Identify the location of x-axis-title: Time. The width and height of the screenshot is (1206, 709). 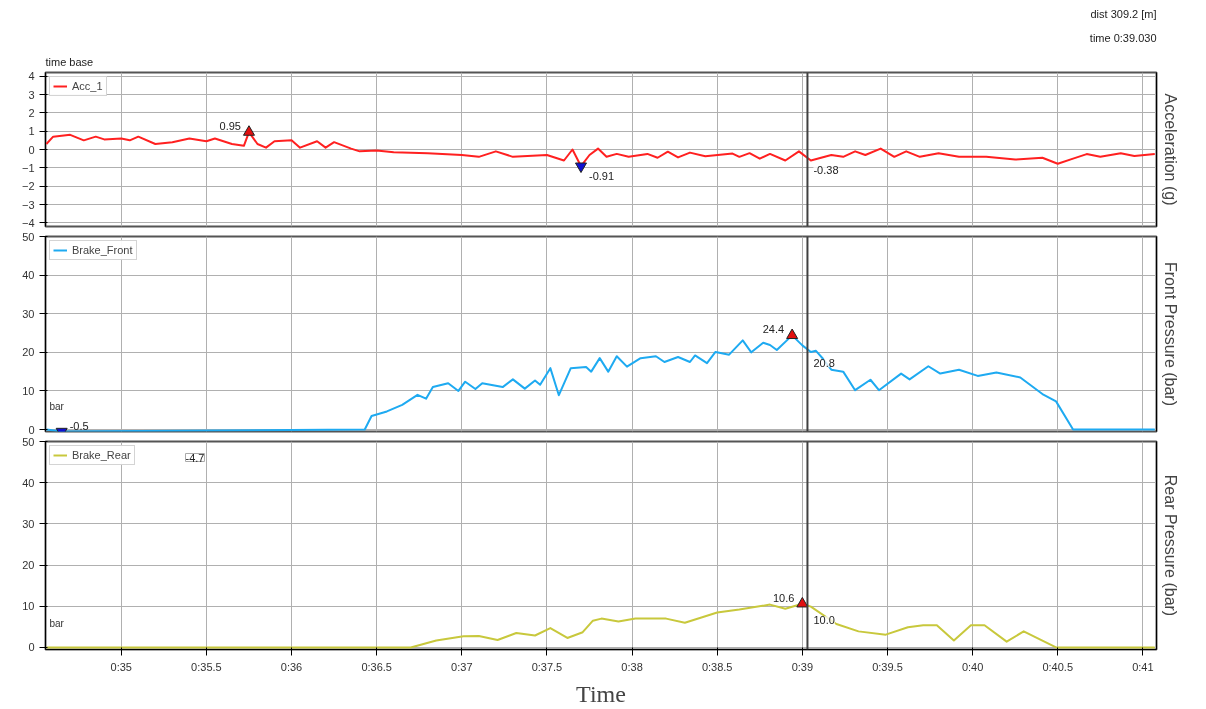
(601, 693).